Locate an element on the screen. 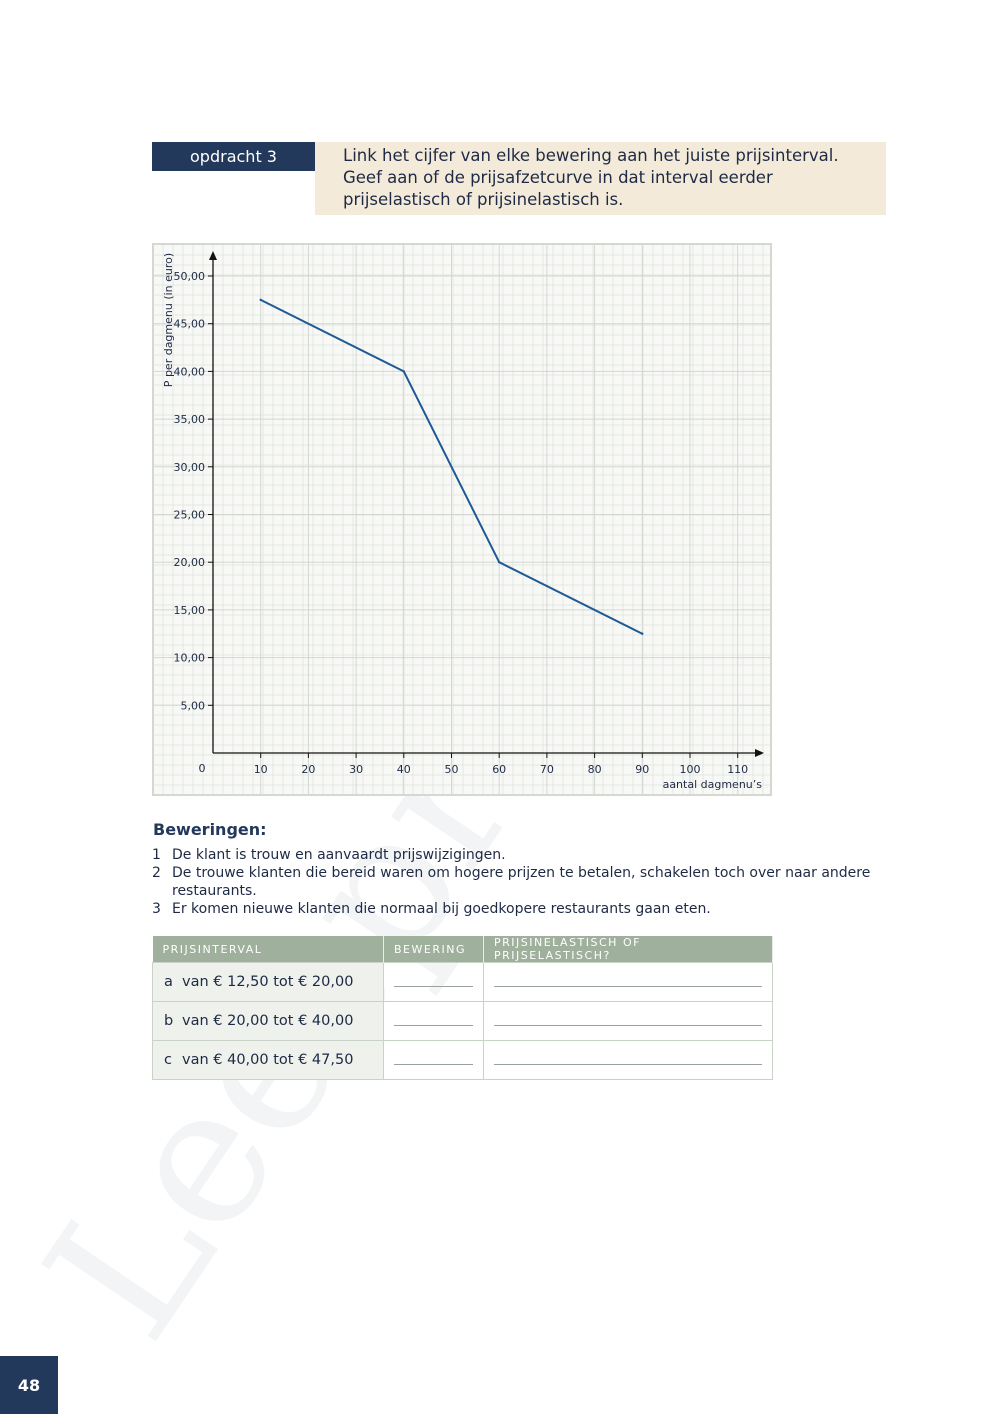 This screenshot has width=1000, height=1414. x-tick-label: 70 is located at coordinates (547, 769).